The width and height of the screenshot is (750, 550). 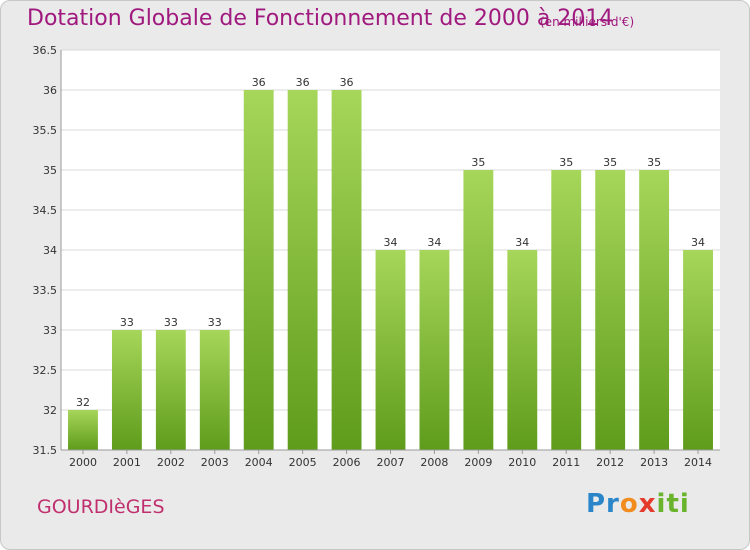 What do you see at coordinates (478, 310) in the screenshot?
I see `bar-2009` at bounding box center [478, 310].